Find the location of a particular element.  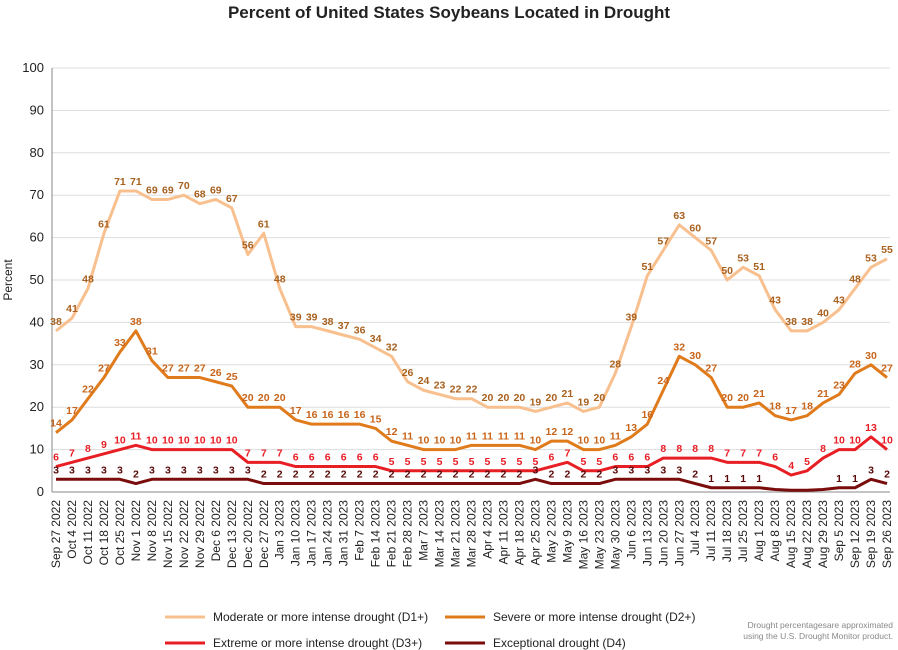

y-tick-label: 20 is located at coordinates (37, 406).